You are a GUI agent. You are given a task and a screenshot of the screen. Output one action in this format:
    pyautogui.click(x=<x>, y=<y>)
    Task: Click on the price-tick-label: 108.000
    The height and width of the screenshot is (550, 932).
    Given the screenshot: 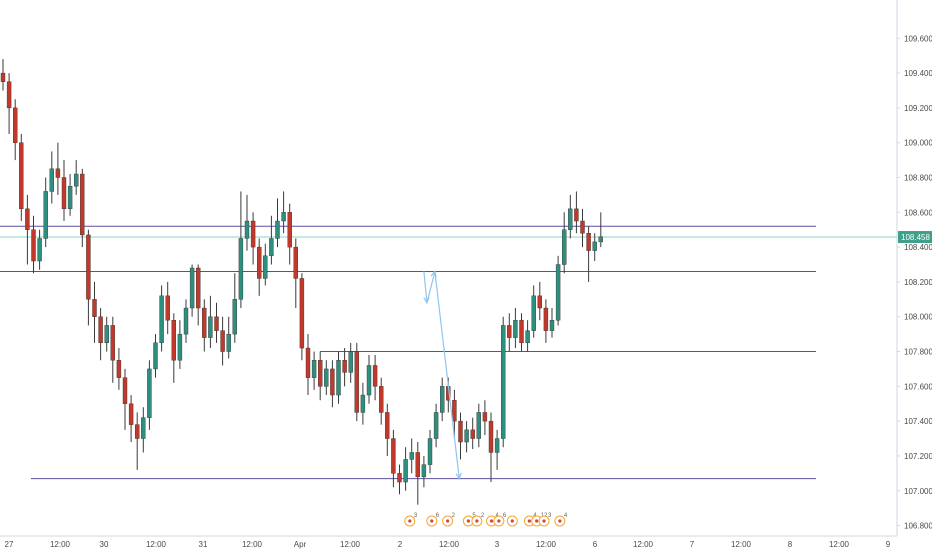 What is the action you would take?
    pyautogui.click(x=918, y=317)
    